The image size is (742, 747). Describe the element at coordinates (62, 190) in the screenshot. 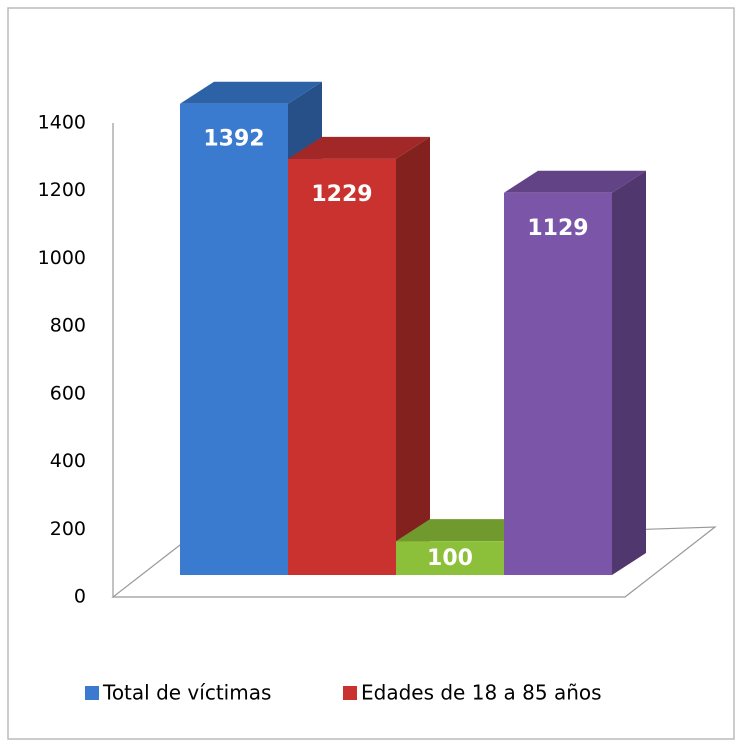

I see `y-tick-label: 1200` at that location.